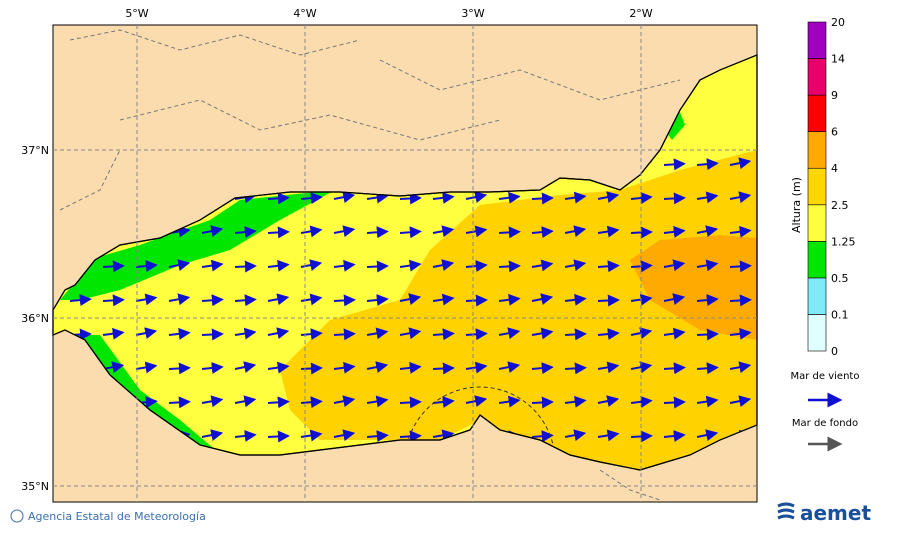 This screenshot has height=537, width=900. Describe the element at coordinates (840, 314) in the screenshot. I see `colorbar-label: 0.1` at that location.